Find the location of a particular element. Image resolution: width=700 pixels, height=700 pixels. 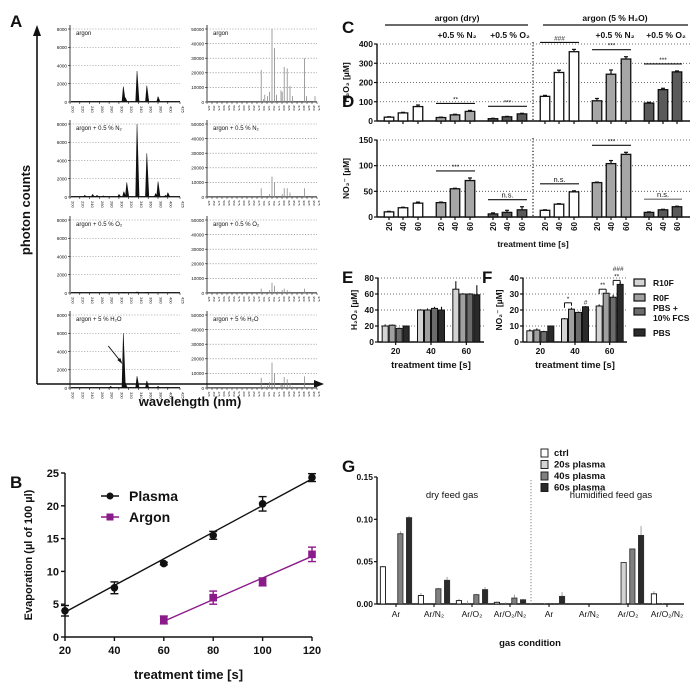

panel-f-significance: *#****### is located at coordinates (594, 287).